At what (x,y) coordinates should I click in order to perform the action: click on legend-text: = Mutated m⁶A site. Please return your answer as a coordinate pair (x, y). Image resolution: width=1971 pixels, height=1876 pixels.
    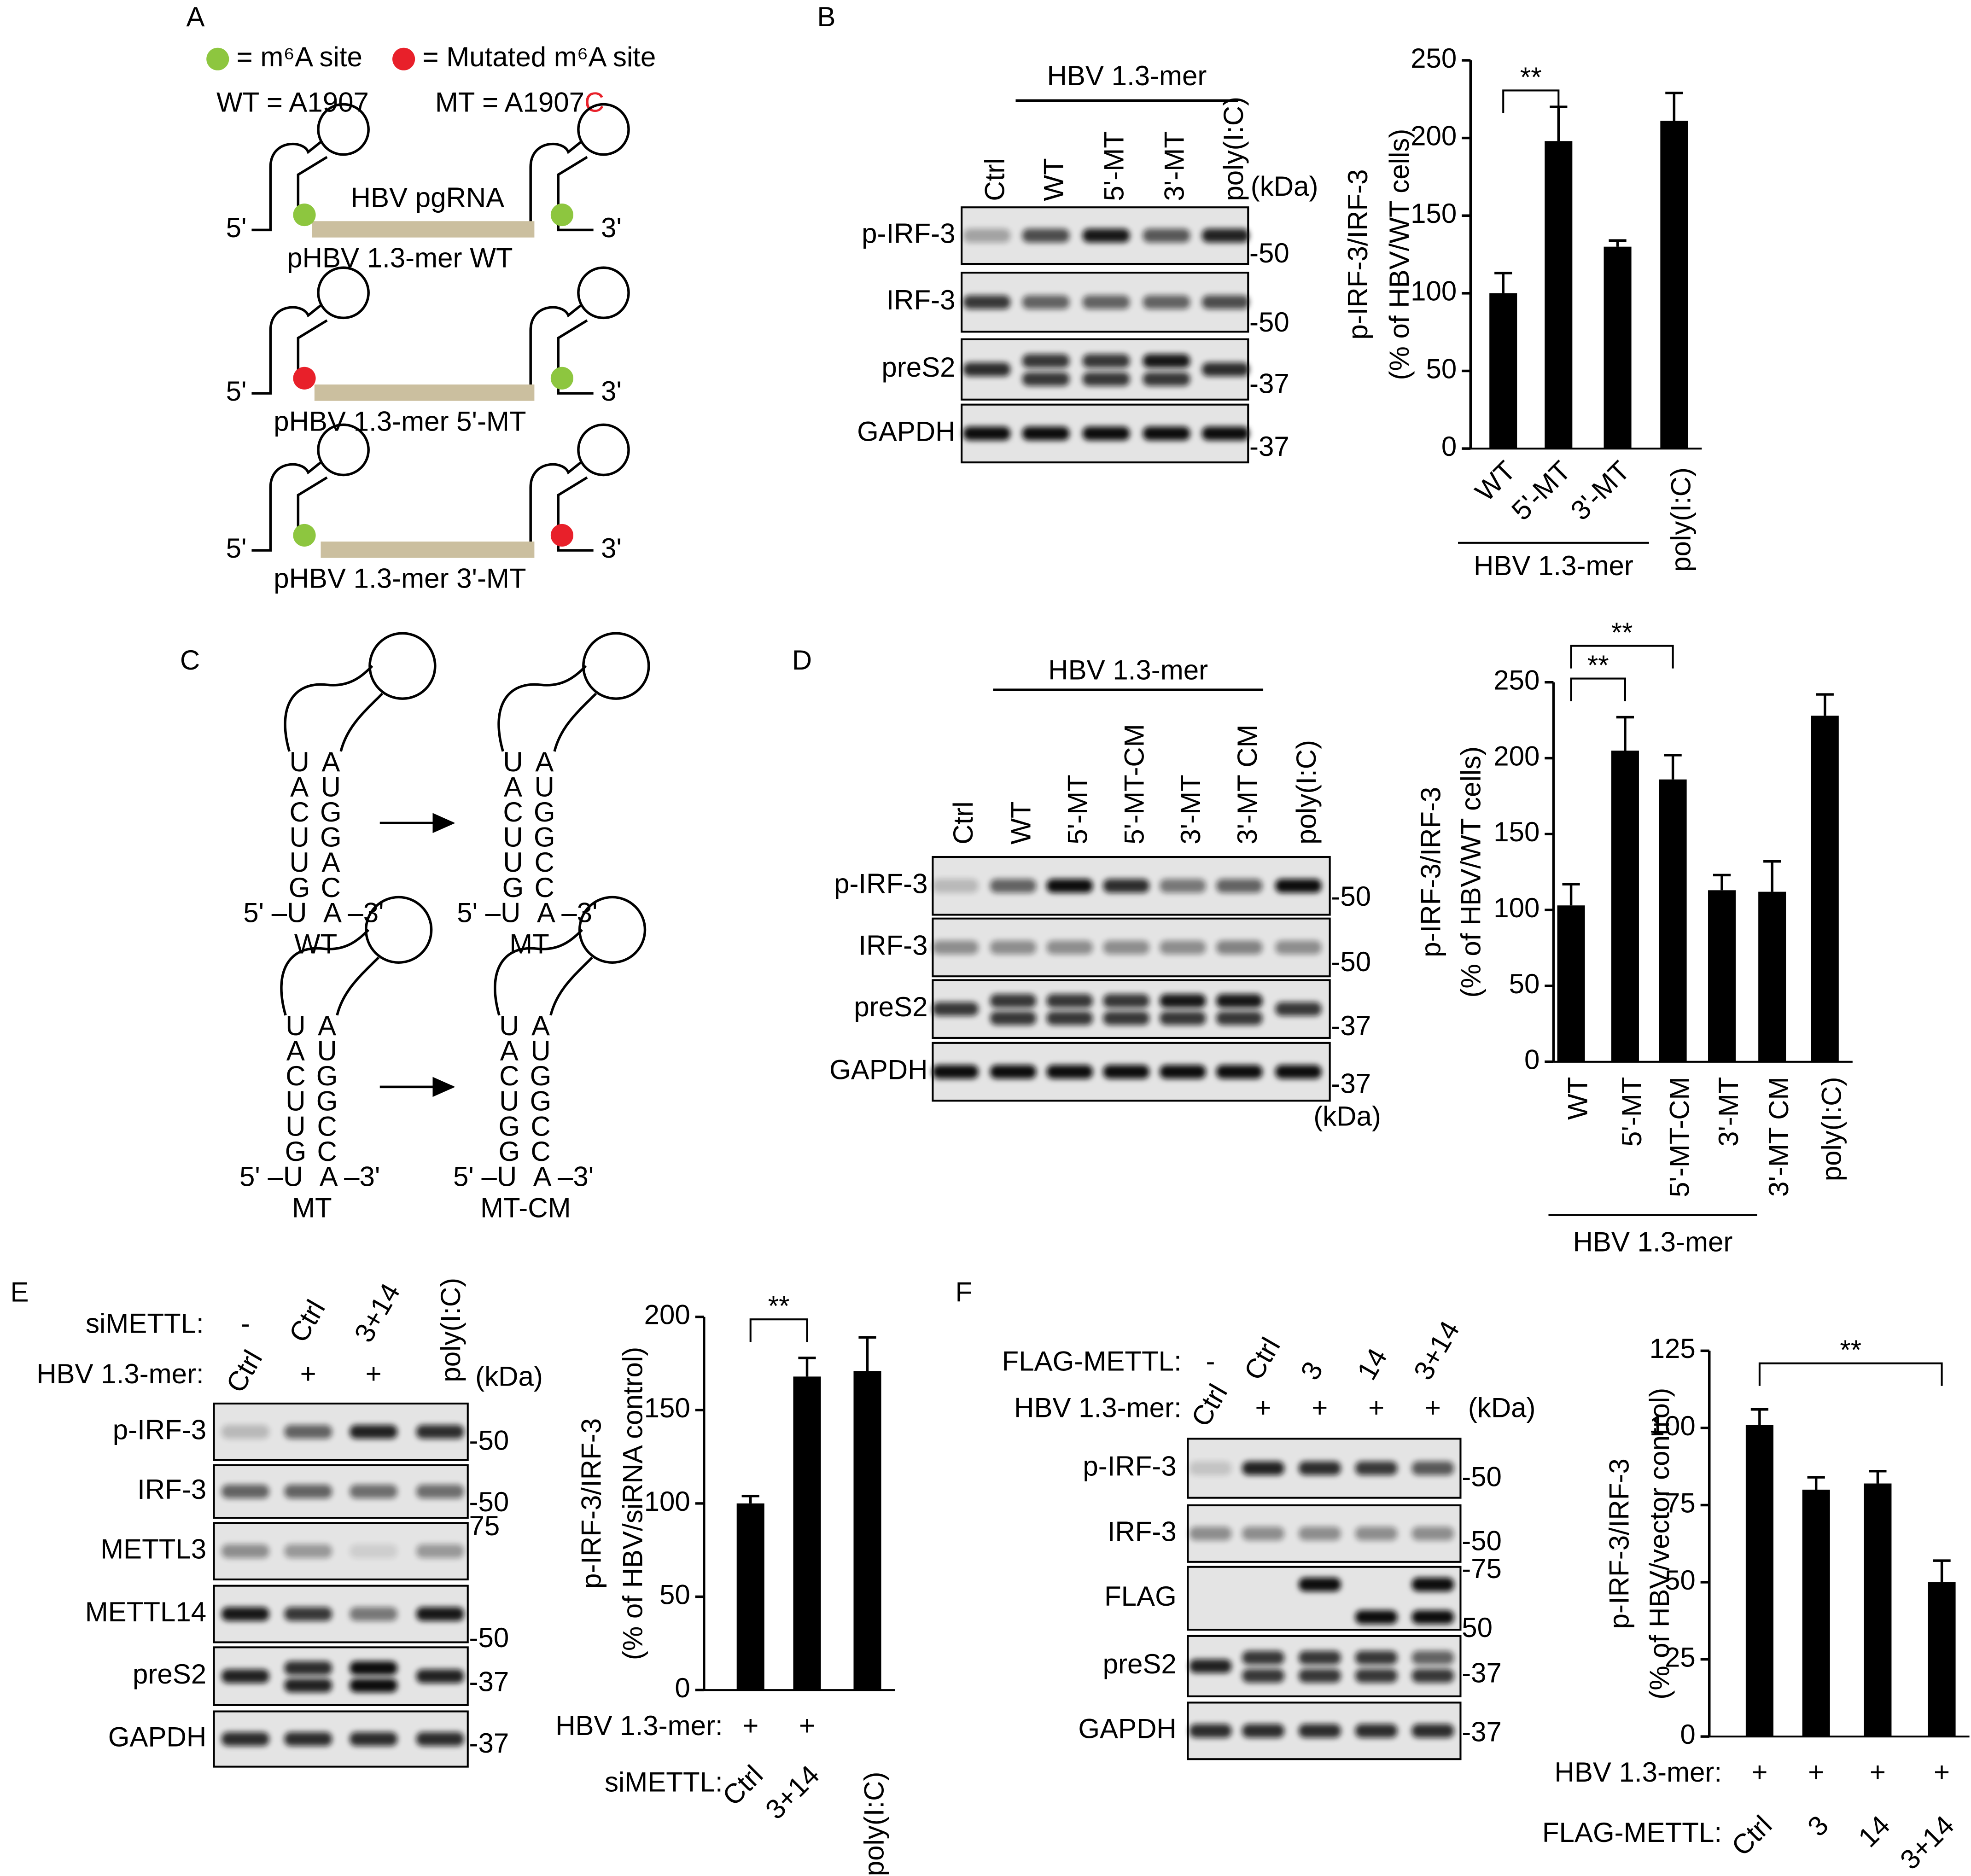
    Looking at the image, I should click on (539, 56).